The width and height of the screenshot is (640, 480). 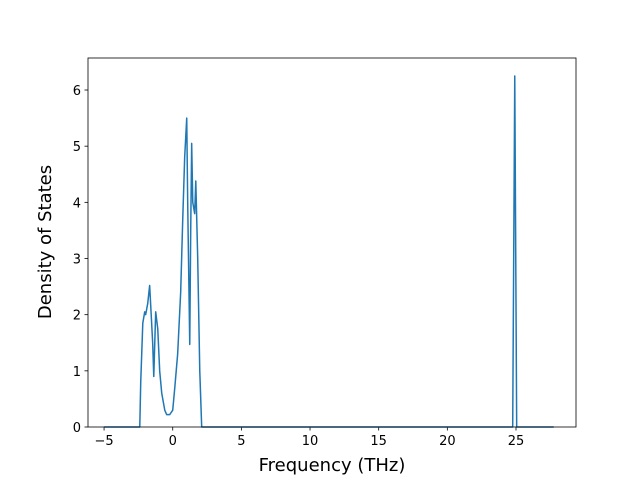 What do you see at coordinates (173, 441) in the screenshot?
I see `x-tick-label: 0` at bounding box center [173, 441].